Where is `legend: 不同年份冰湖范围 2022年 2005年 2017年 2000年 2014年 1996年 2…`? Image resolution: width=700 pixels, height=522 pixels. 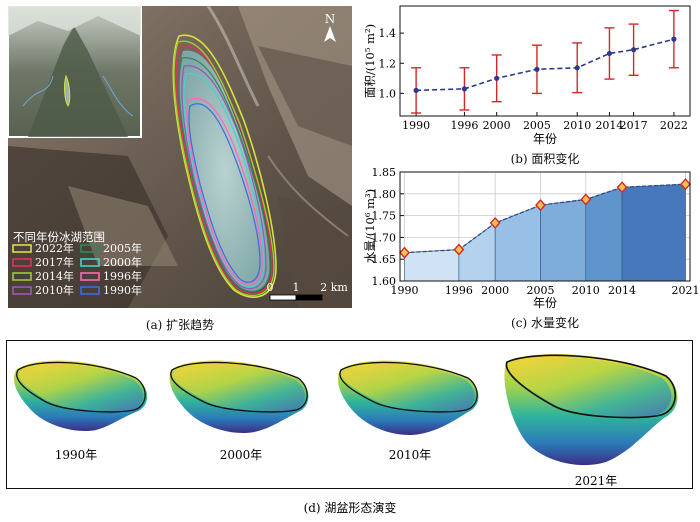 legend: 不同年份冰湖范围 2022年 2005年 2017年 2000年 2014年 1996年 2… is located at coordinates (77, 263).